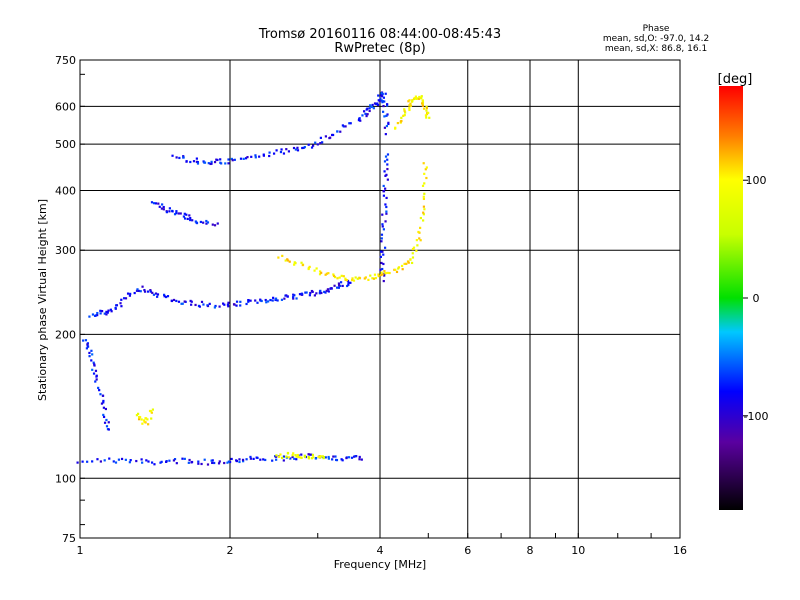 The image size is (800, 600). Describe the element at coordinates (756, 180) in the screenshot. I see `colorbar-tick-label: 100` at that location.